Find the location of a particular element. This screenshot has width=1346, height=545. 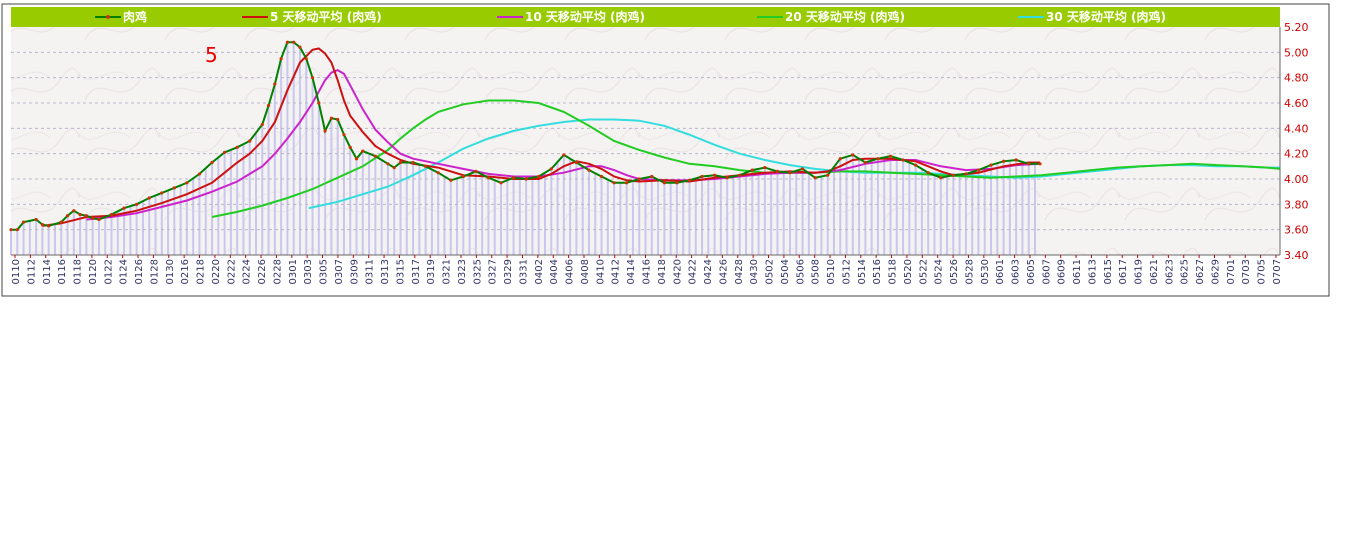

x-tick-label: 0323 is located at coordinates (462, 271).